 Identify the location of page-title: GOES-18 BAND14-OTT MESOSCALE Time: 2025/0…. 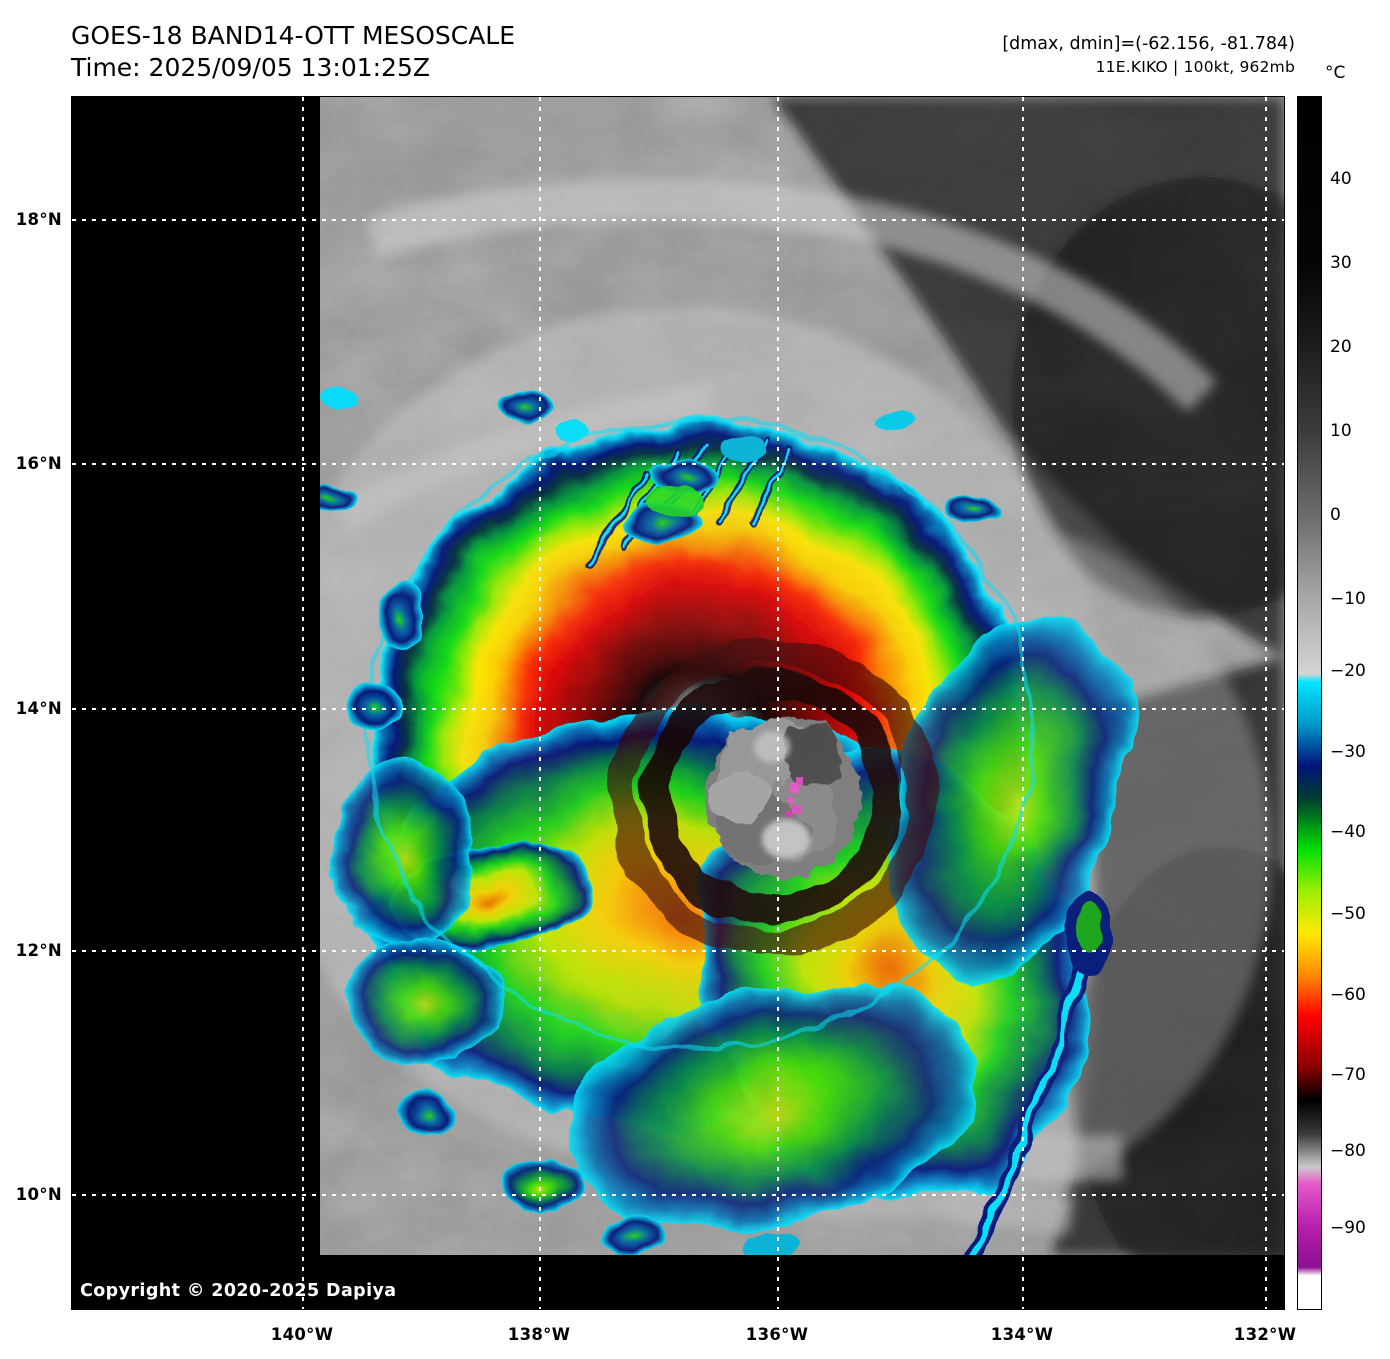
(293, 52).